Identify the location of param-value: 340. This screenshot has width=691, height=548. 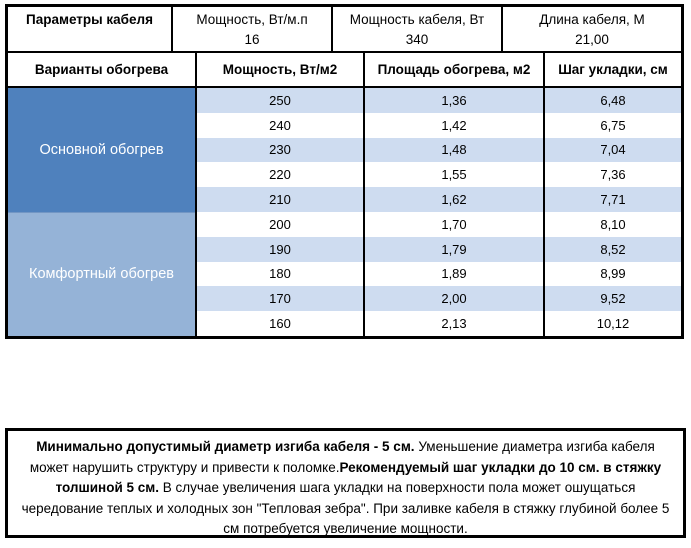
(417, 39).